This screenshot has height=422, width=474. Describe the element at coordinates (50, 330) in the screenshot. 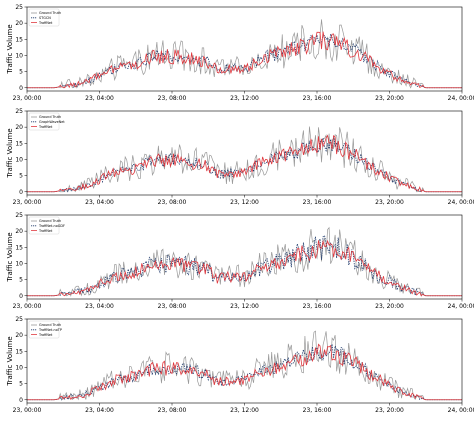

I see `legend-label: TraffNet-noTP` at that location.